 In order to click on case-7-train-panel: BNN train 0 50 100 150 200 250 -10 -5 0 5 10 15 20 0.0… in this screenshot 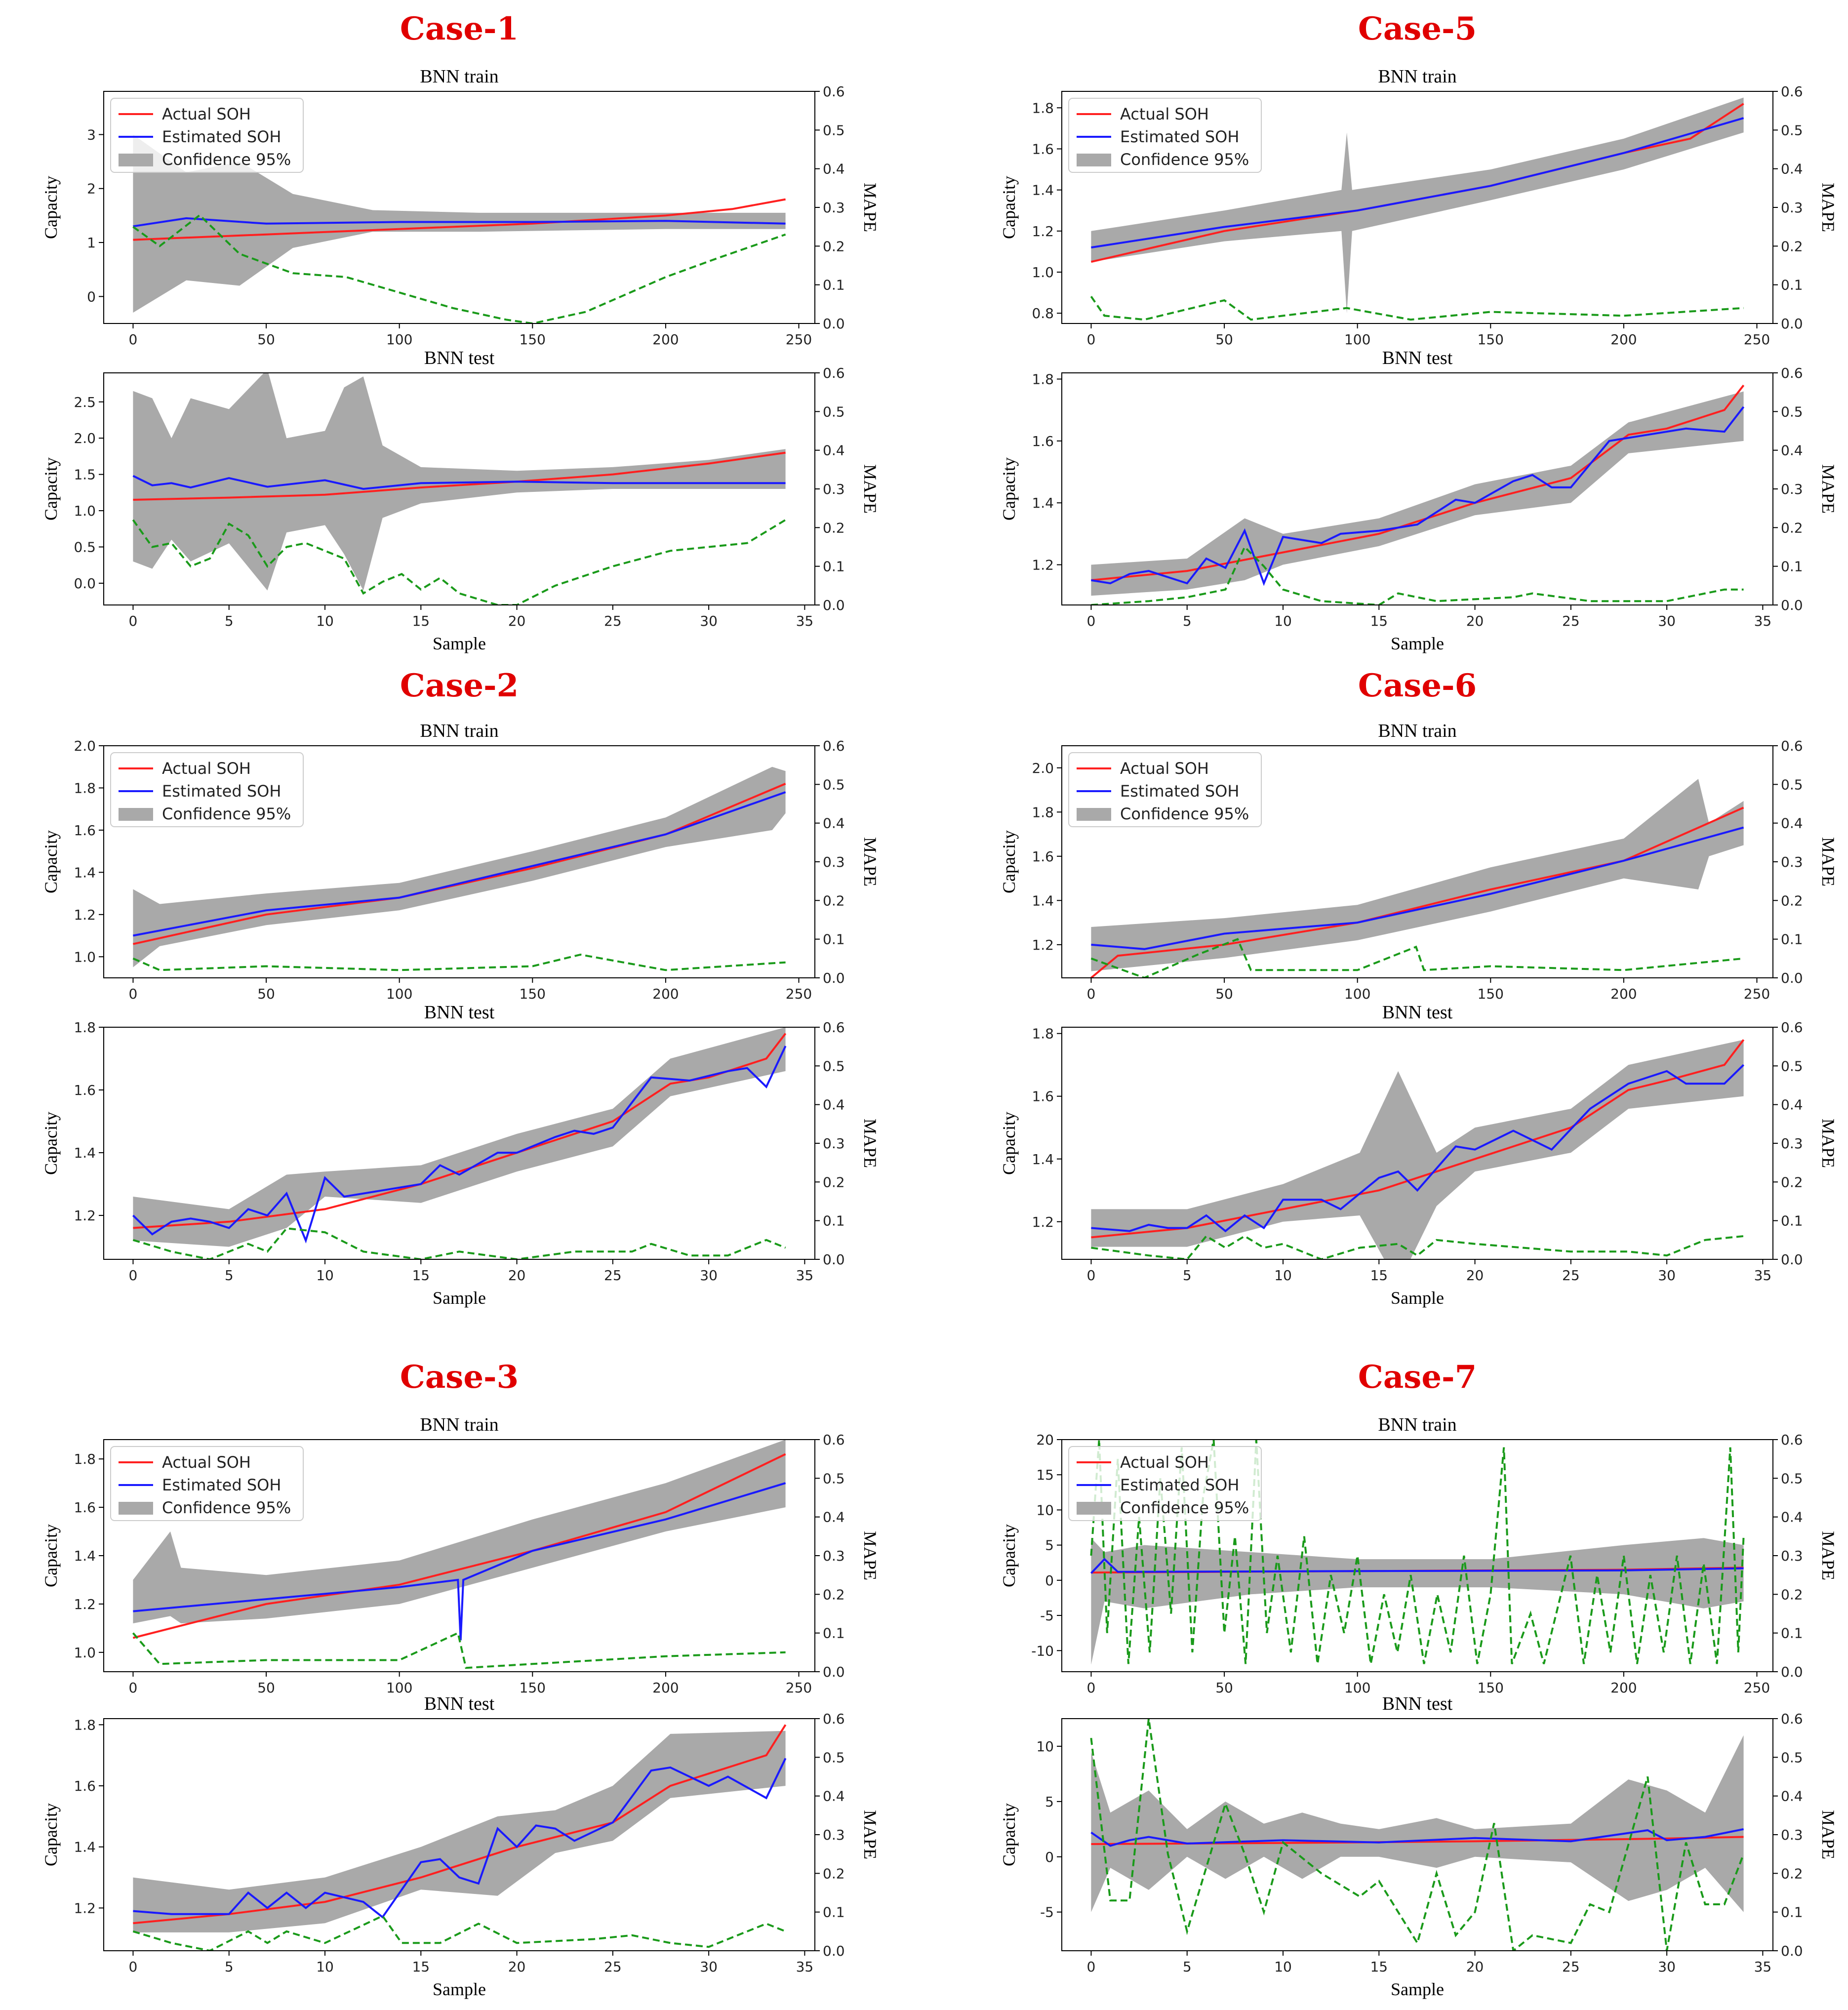, I will do `click(1418, 1555)`.